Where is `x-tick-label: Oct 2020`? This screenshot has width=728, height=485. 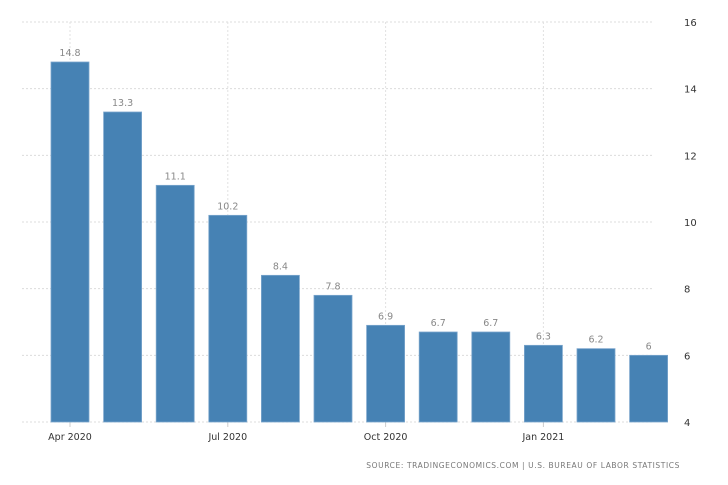
x-tick-label: Oct 2020 is located at coordinates (386, 437).